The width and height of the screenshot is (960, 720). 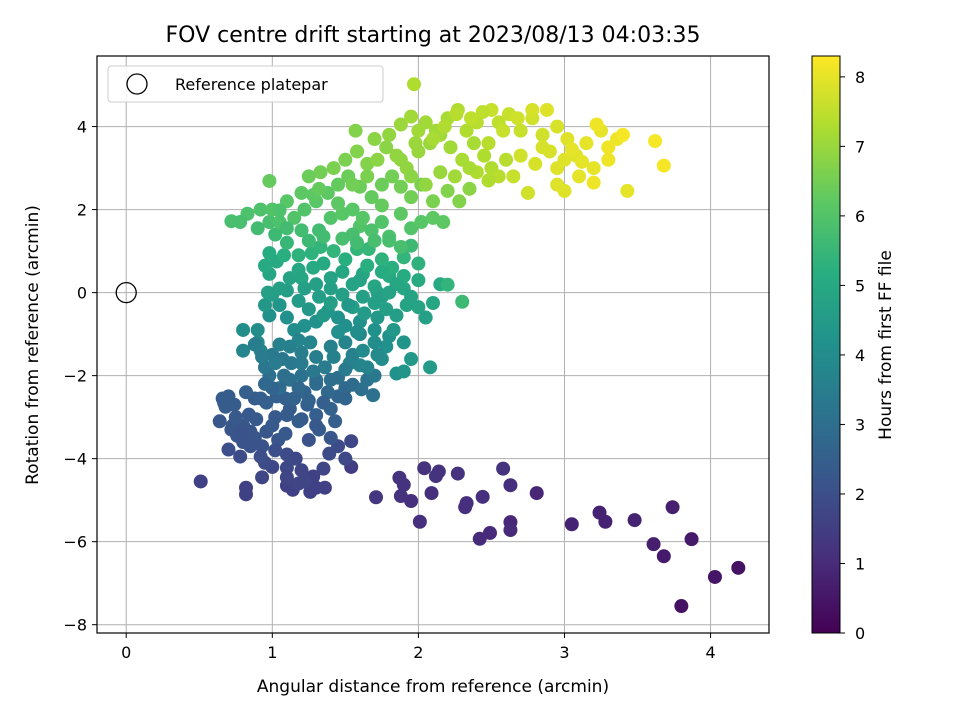 What do you see at coordinates (710, 652) in the screenshot?
I see `x-tick-label: 4` at bounding box center [710, 652].